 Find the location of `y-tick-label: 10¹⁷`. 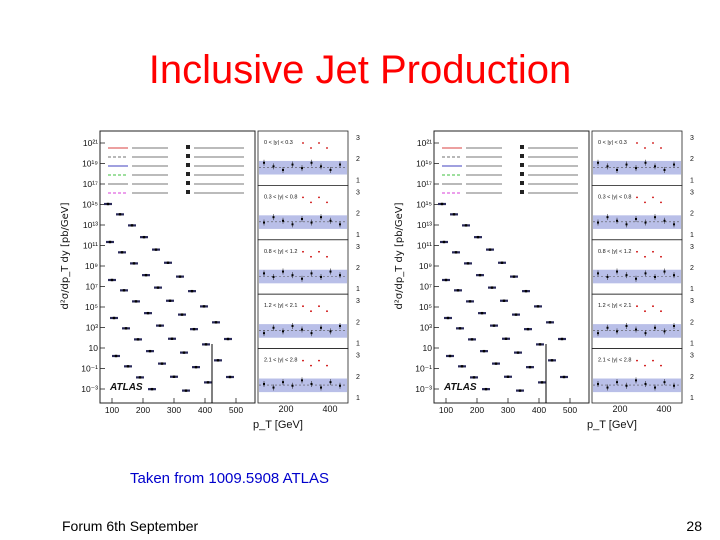

y-tick-label: 10¹⁷ is located at coordinates (90, 184).